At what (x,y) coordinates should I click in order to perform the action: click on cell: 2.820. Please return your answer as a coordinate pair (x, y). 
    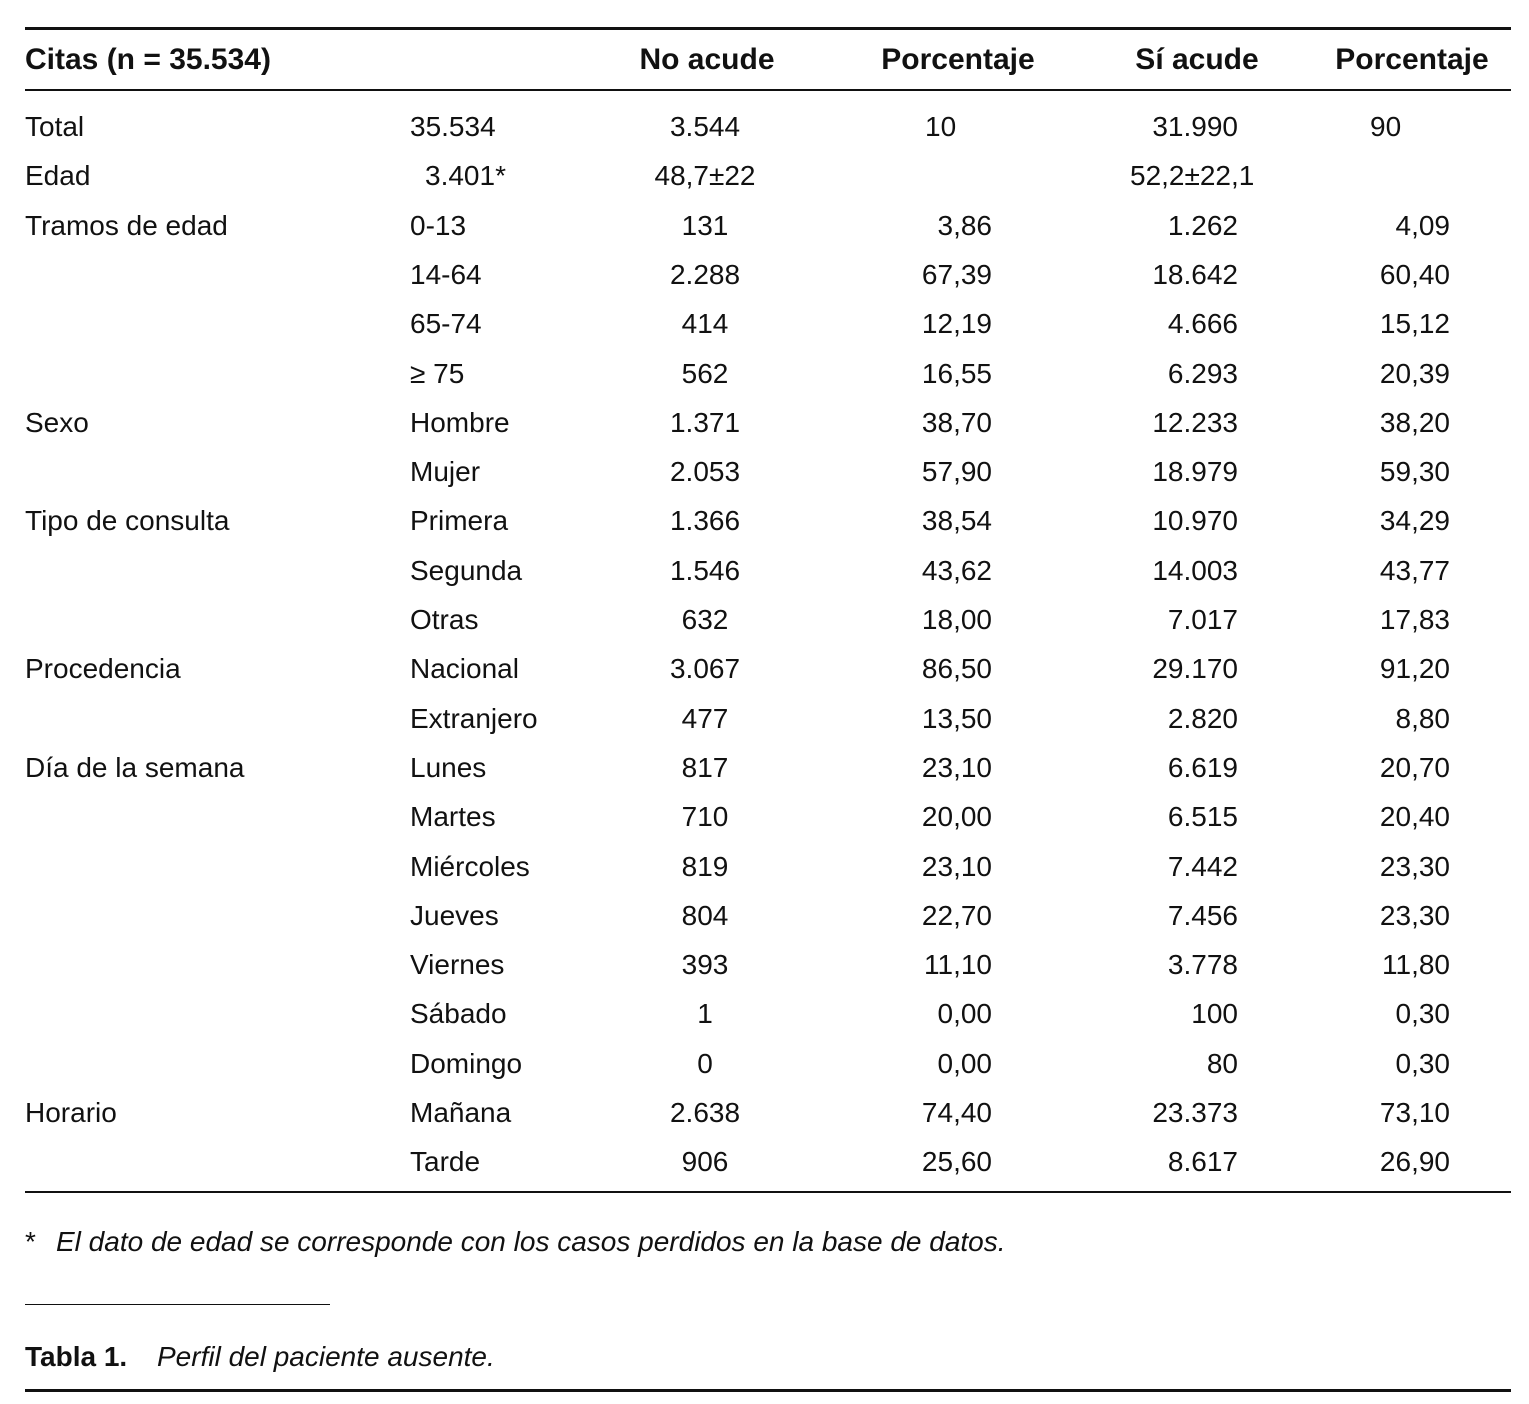
    Looking at the image, I should click on (1202, 718).